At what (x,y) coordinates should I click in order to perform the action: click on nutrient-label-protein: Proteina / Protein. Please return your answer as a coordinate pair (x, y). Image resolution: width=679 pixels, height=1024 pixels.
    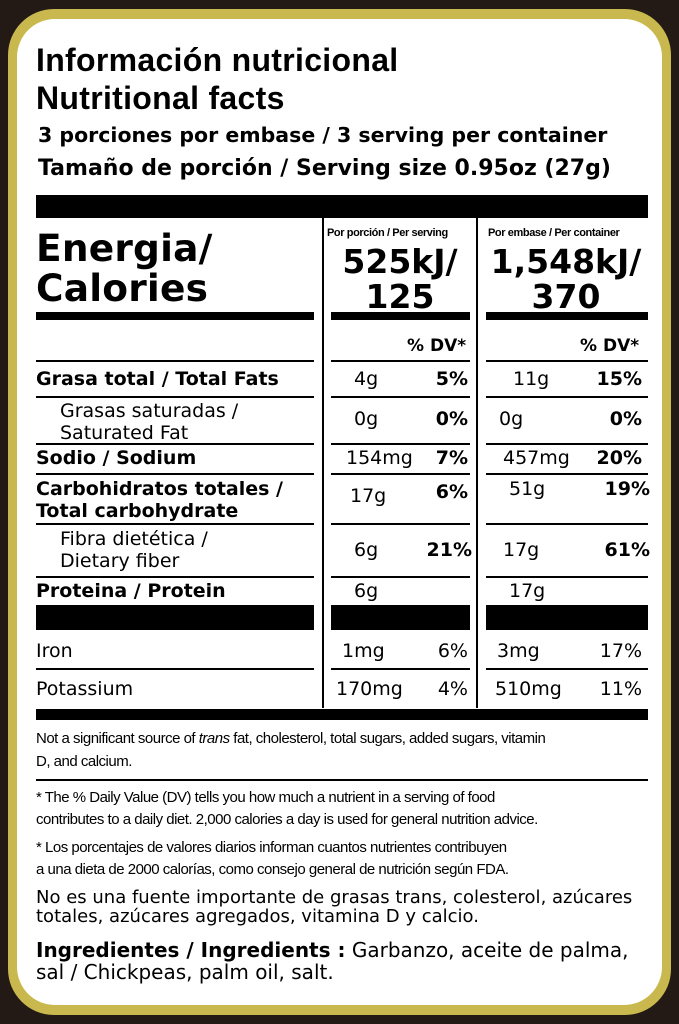
    Looking at the image, I should click on (131, 591).